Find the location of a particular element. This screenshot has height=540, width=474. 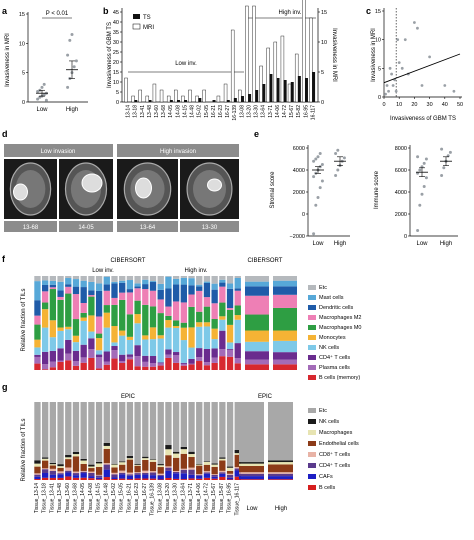

panel-label-f: f is located at coordinates (4, 259).